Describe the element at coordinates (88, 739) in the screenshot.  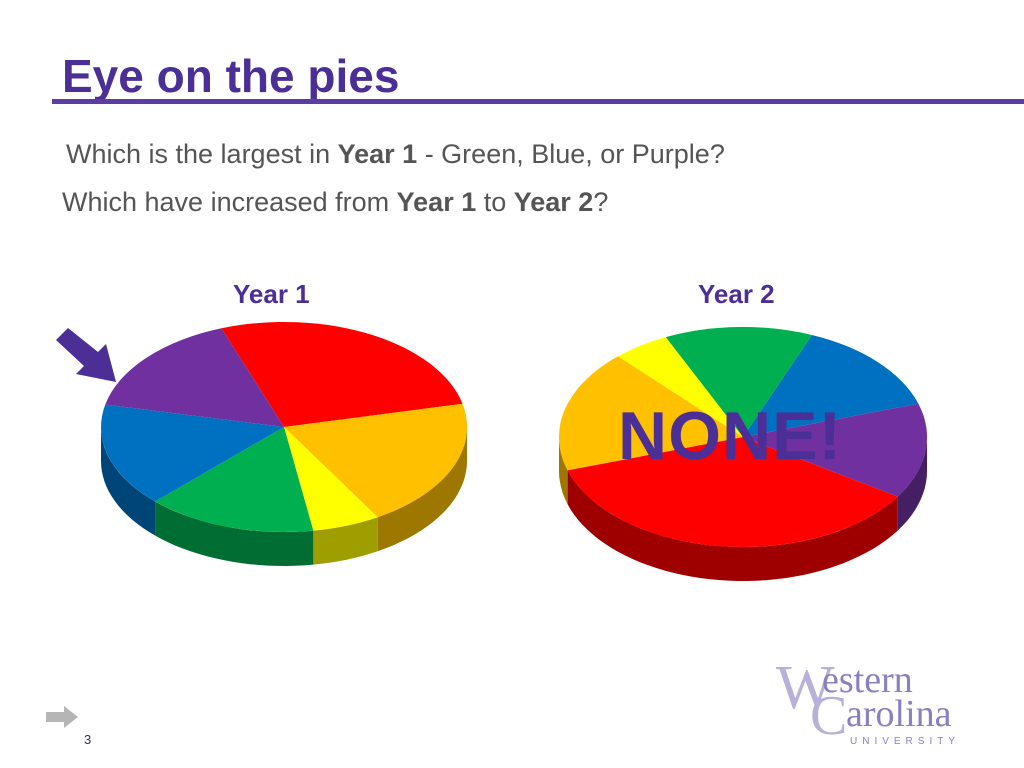
I see `page-number: 3` at that location.